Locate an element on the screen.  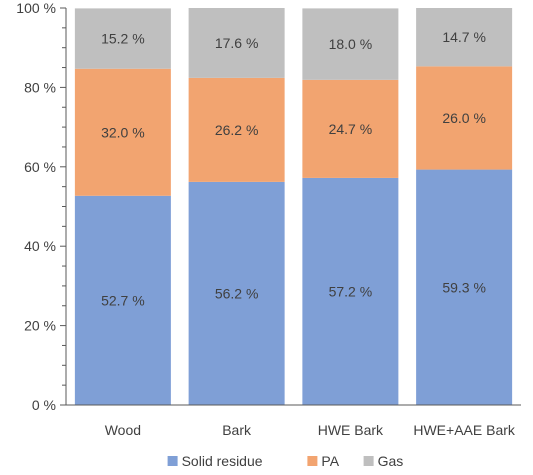
data-label: 32.0 % is located at coordinates (123, 132).